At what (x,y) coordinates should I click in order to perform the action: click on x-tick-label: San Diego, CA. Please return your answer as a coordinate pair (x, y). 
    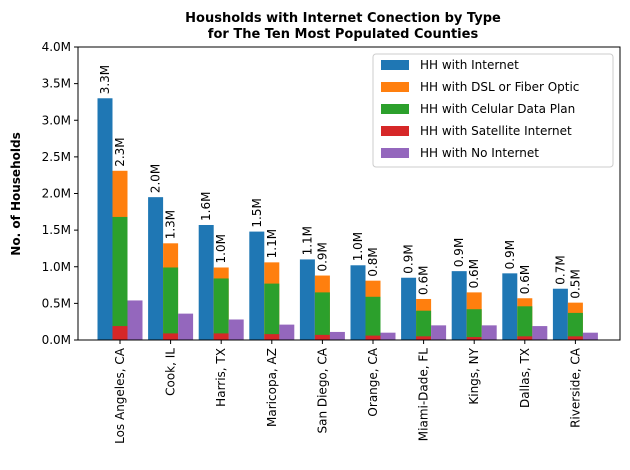
    Looking at the image, I should click on (322, 390).